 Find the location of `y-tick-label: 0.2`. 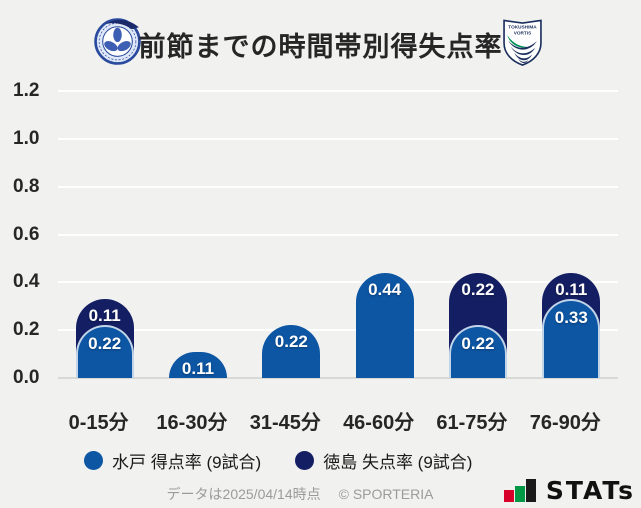

y-tick-label: 0.2 is located at coordinates (26, 330).